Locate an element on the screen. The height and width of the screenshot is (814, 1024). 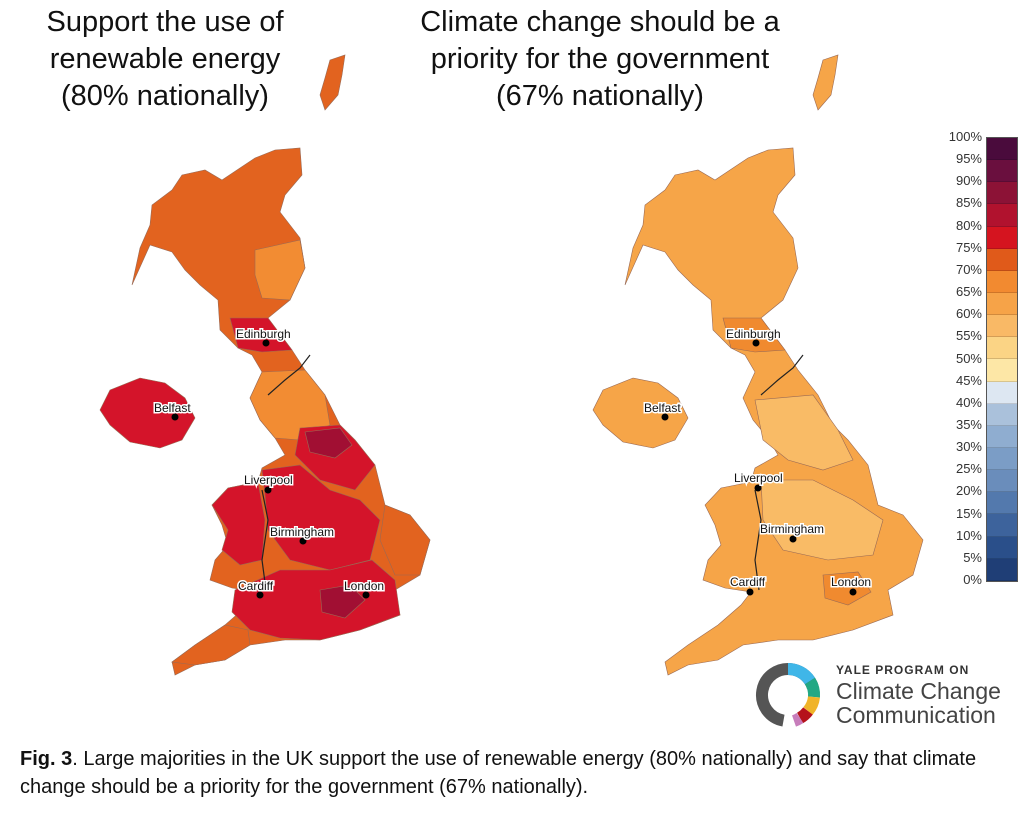
left-title-line-1: Support the use of is located at coordinates (165, 22).